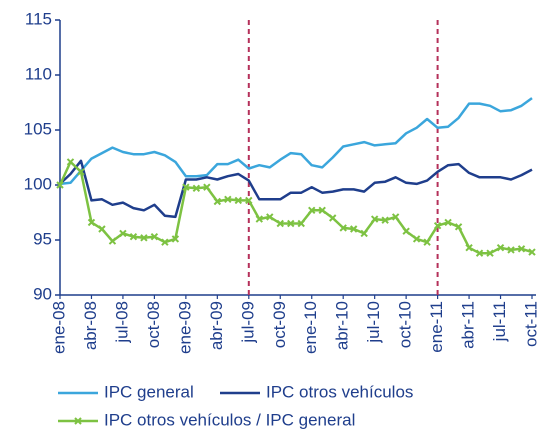 The width and height of the screenshot is (552, 442). What do you see at coordinates (121, 322) in the screenshot?
I see `x-tick-label: jul-08` at bounding box center [121, 322].